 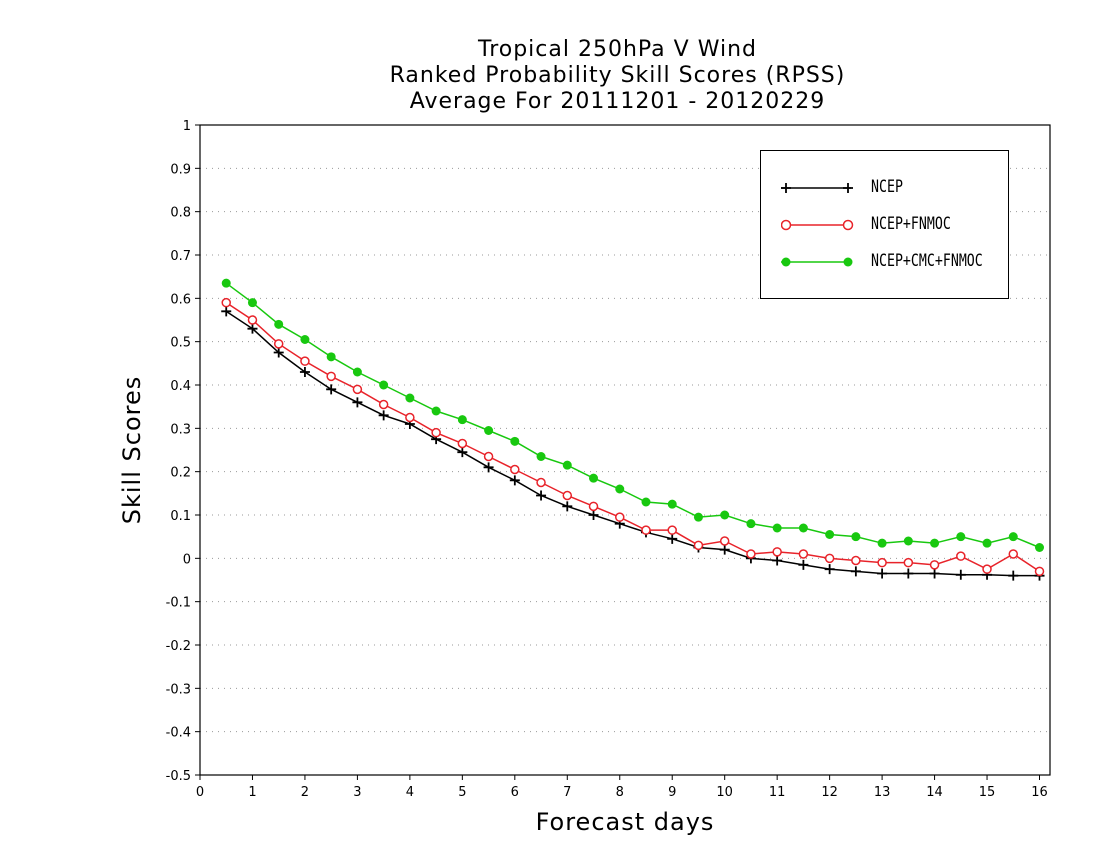 I want to click on x-tick-label: 0, so click(x=200, y=792).